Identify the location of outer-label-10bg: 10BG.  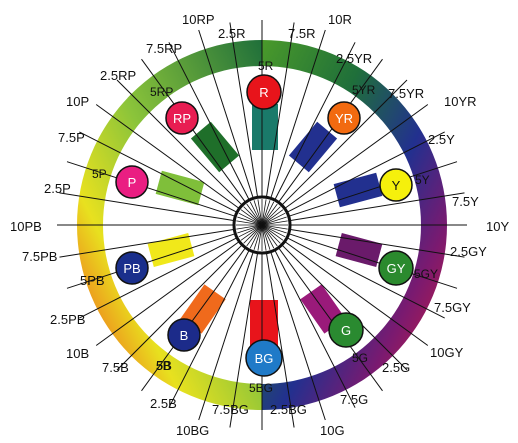
(192, 430).